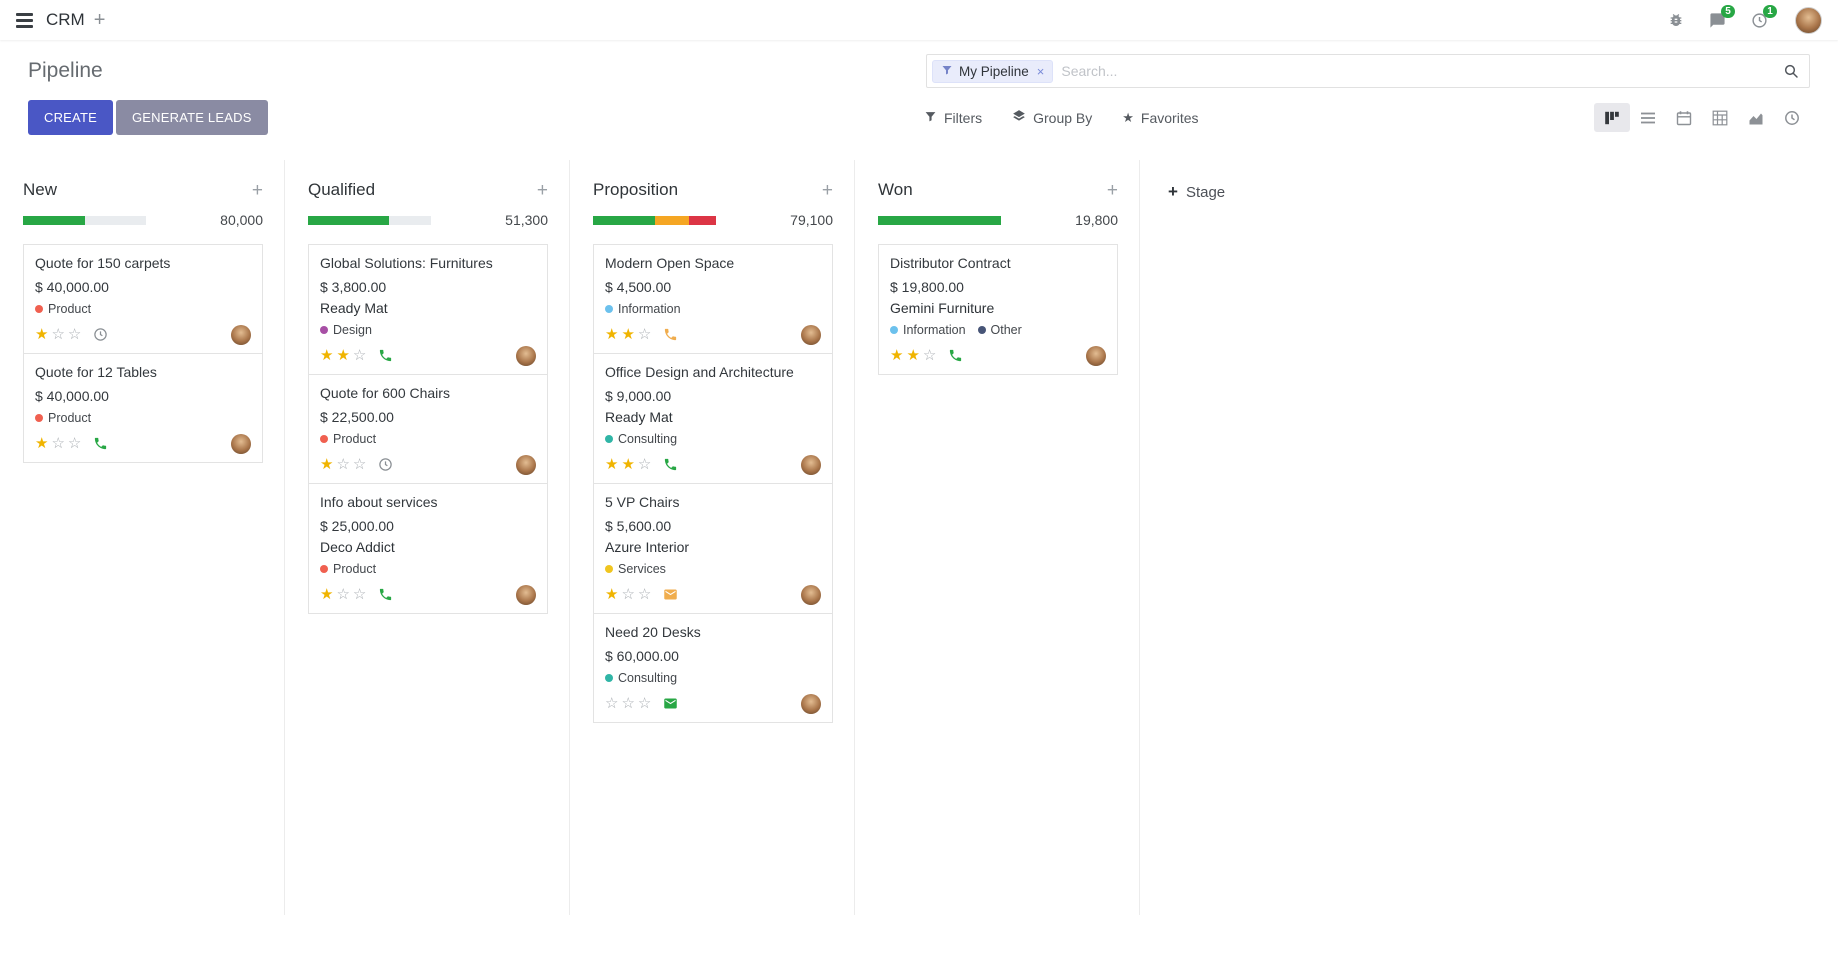 The height and width of the screenshot is (955, 1838). What do you see at coordinates (1196, 192) in the screenshot?
I see `add-stage-button: + Stage` at bounding box center [1196, 192].